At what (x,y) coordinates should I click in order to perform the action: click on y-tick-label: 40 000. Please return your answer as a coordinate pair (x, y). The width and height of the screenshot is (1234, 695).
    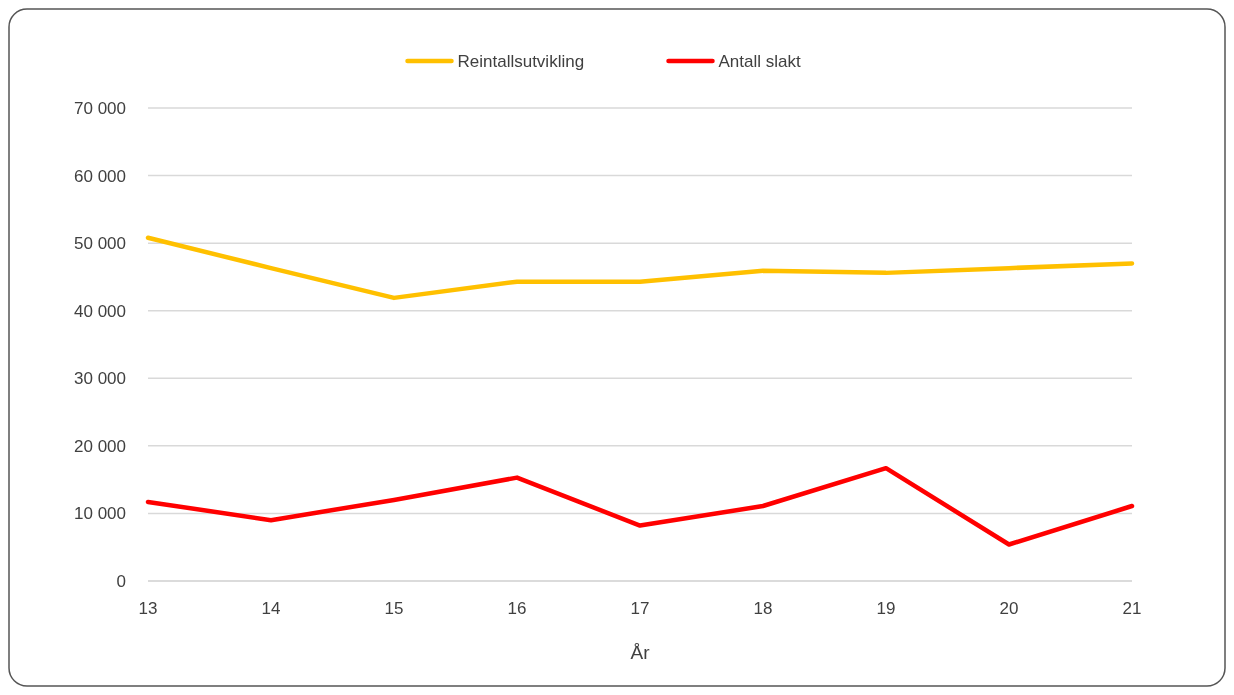
    Looking at the image, I should click on (100, 311).